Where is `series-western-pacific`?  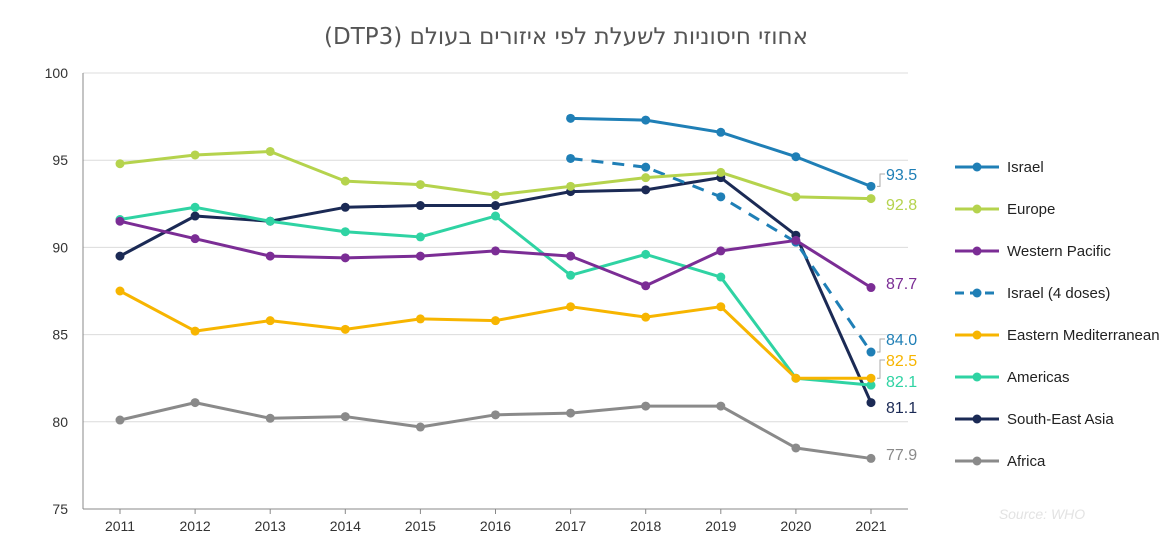
series-western-pacific is located at coordinates (495, 254).